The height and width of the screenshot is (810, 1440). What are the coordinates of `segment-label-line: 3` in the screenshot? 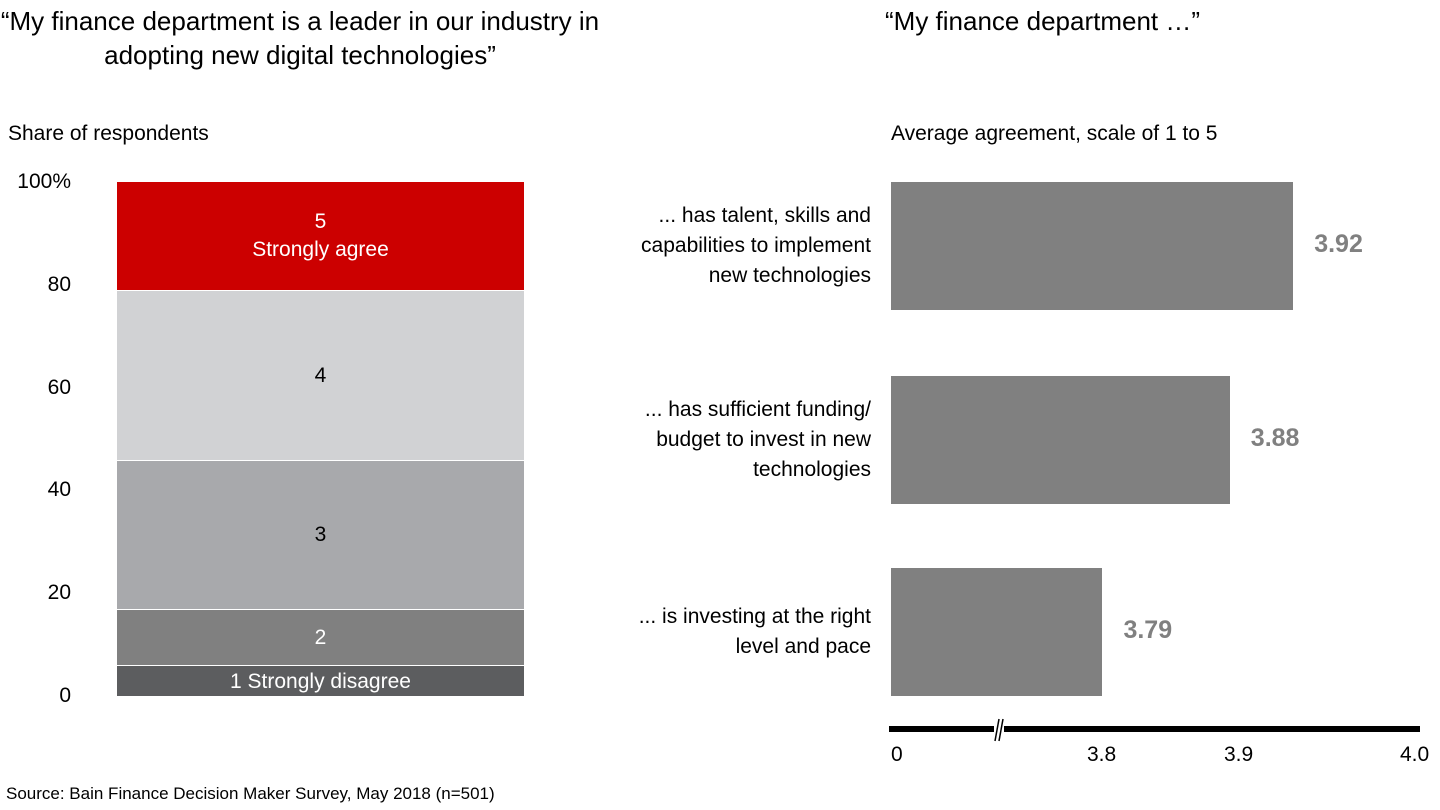 It's located at (320, 535).